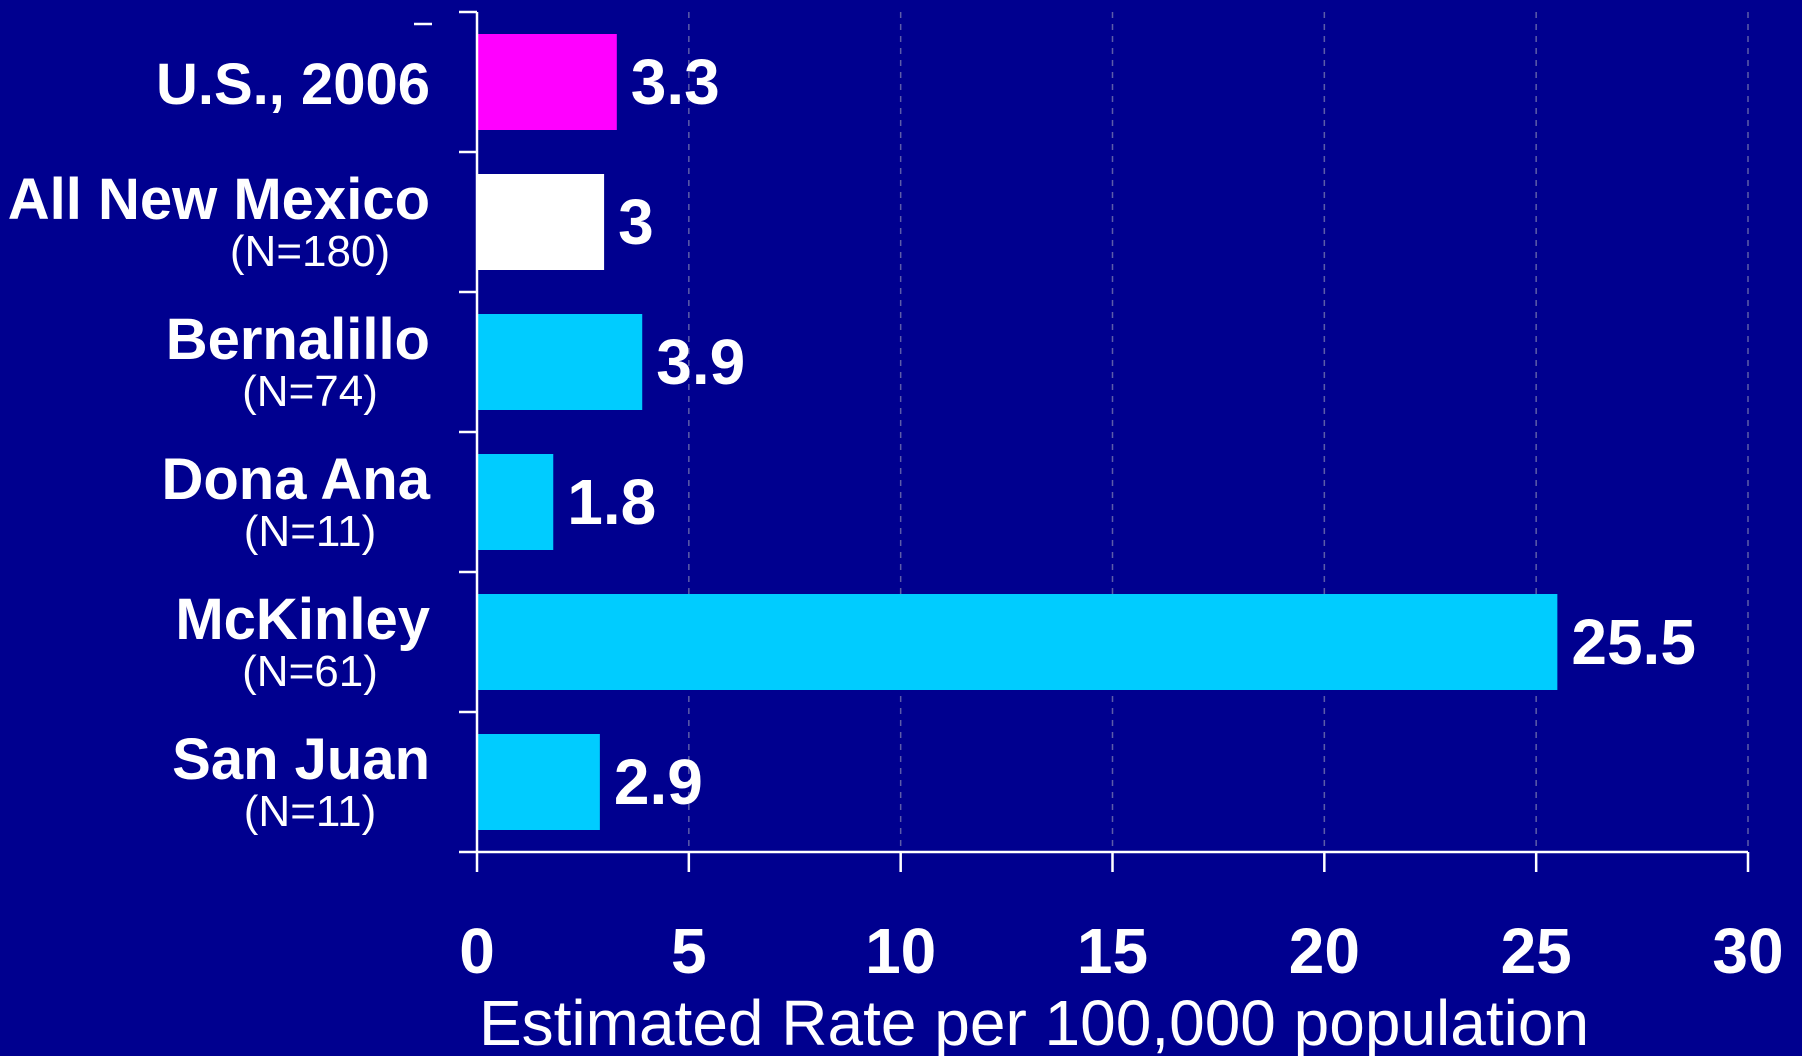 This screenshot has width=1802, height=1056. Describe the element at coordinates (219, 199) in the screenshot. I see `category-label-1: All New Mexico` at that location.